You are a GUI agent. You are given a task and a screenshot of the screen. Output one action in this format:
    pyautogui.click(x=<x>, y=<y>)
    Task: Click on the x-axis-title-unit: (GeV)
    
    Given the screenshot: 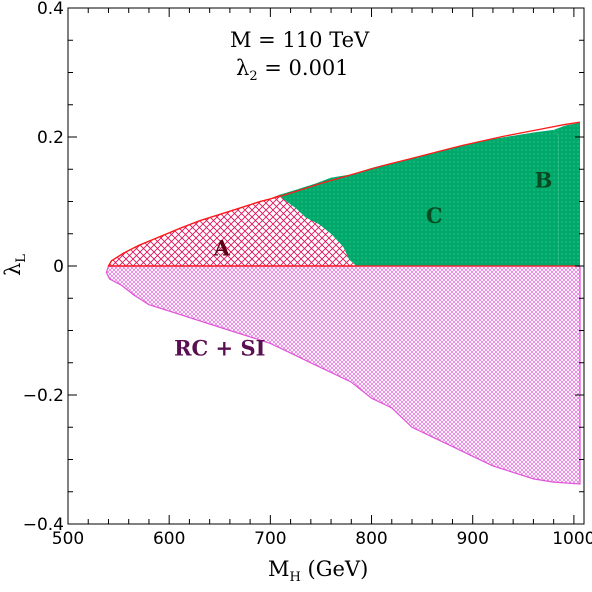 What is the action you would take?
    pyautogui.click(x=334, y=569)
    